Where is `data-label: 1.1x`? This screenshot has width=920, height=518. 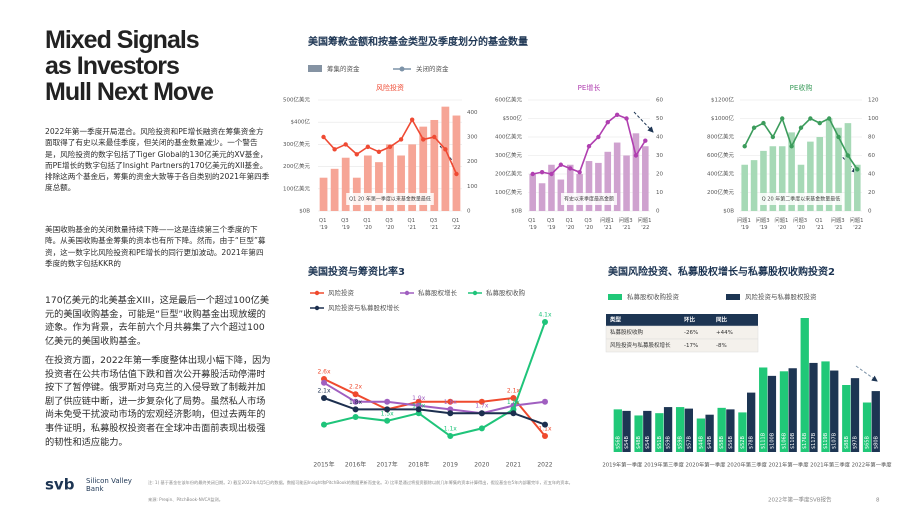 data-label: 1.1x is located at coordinates (545, 429).